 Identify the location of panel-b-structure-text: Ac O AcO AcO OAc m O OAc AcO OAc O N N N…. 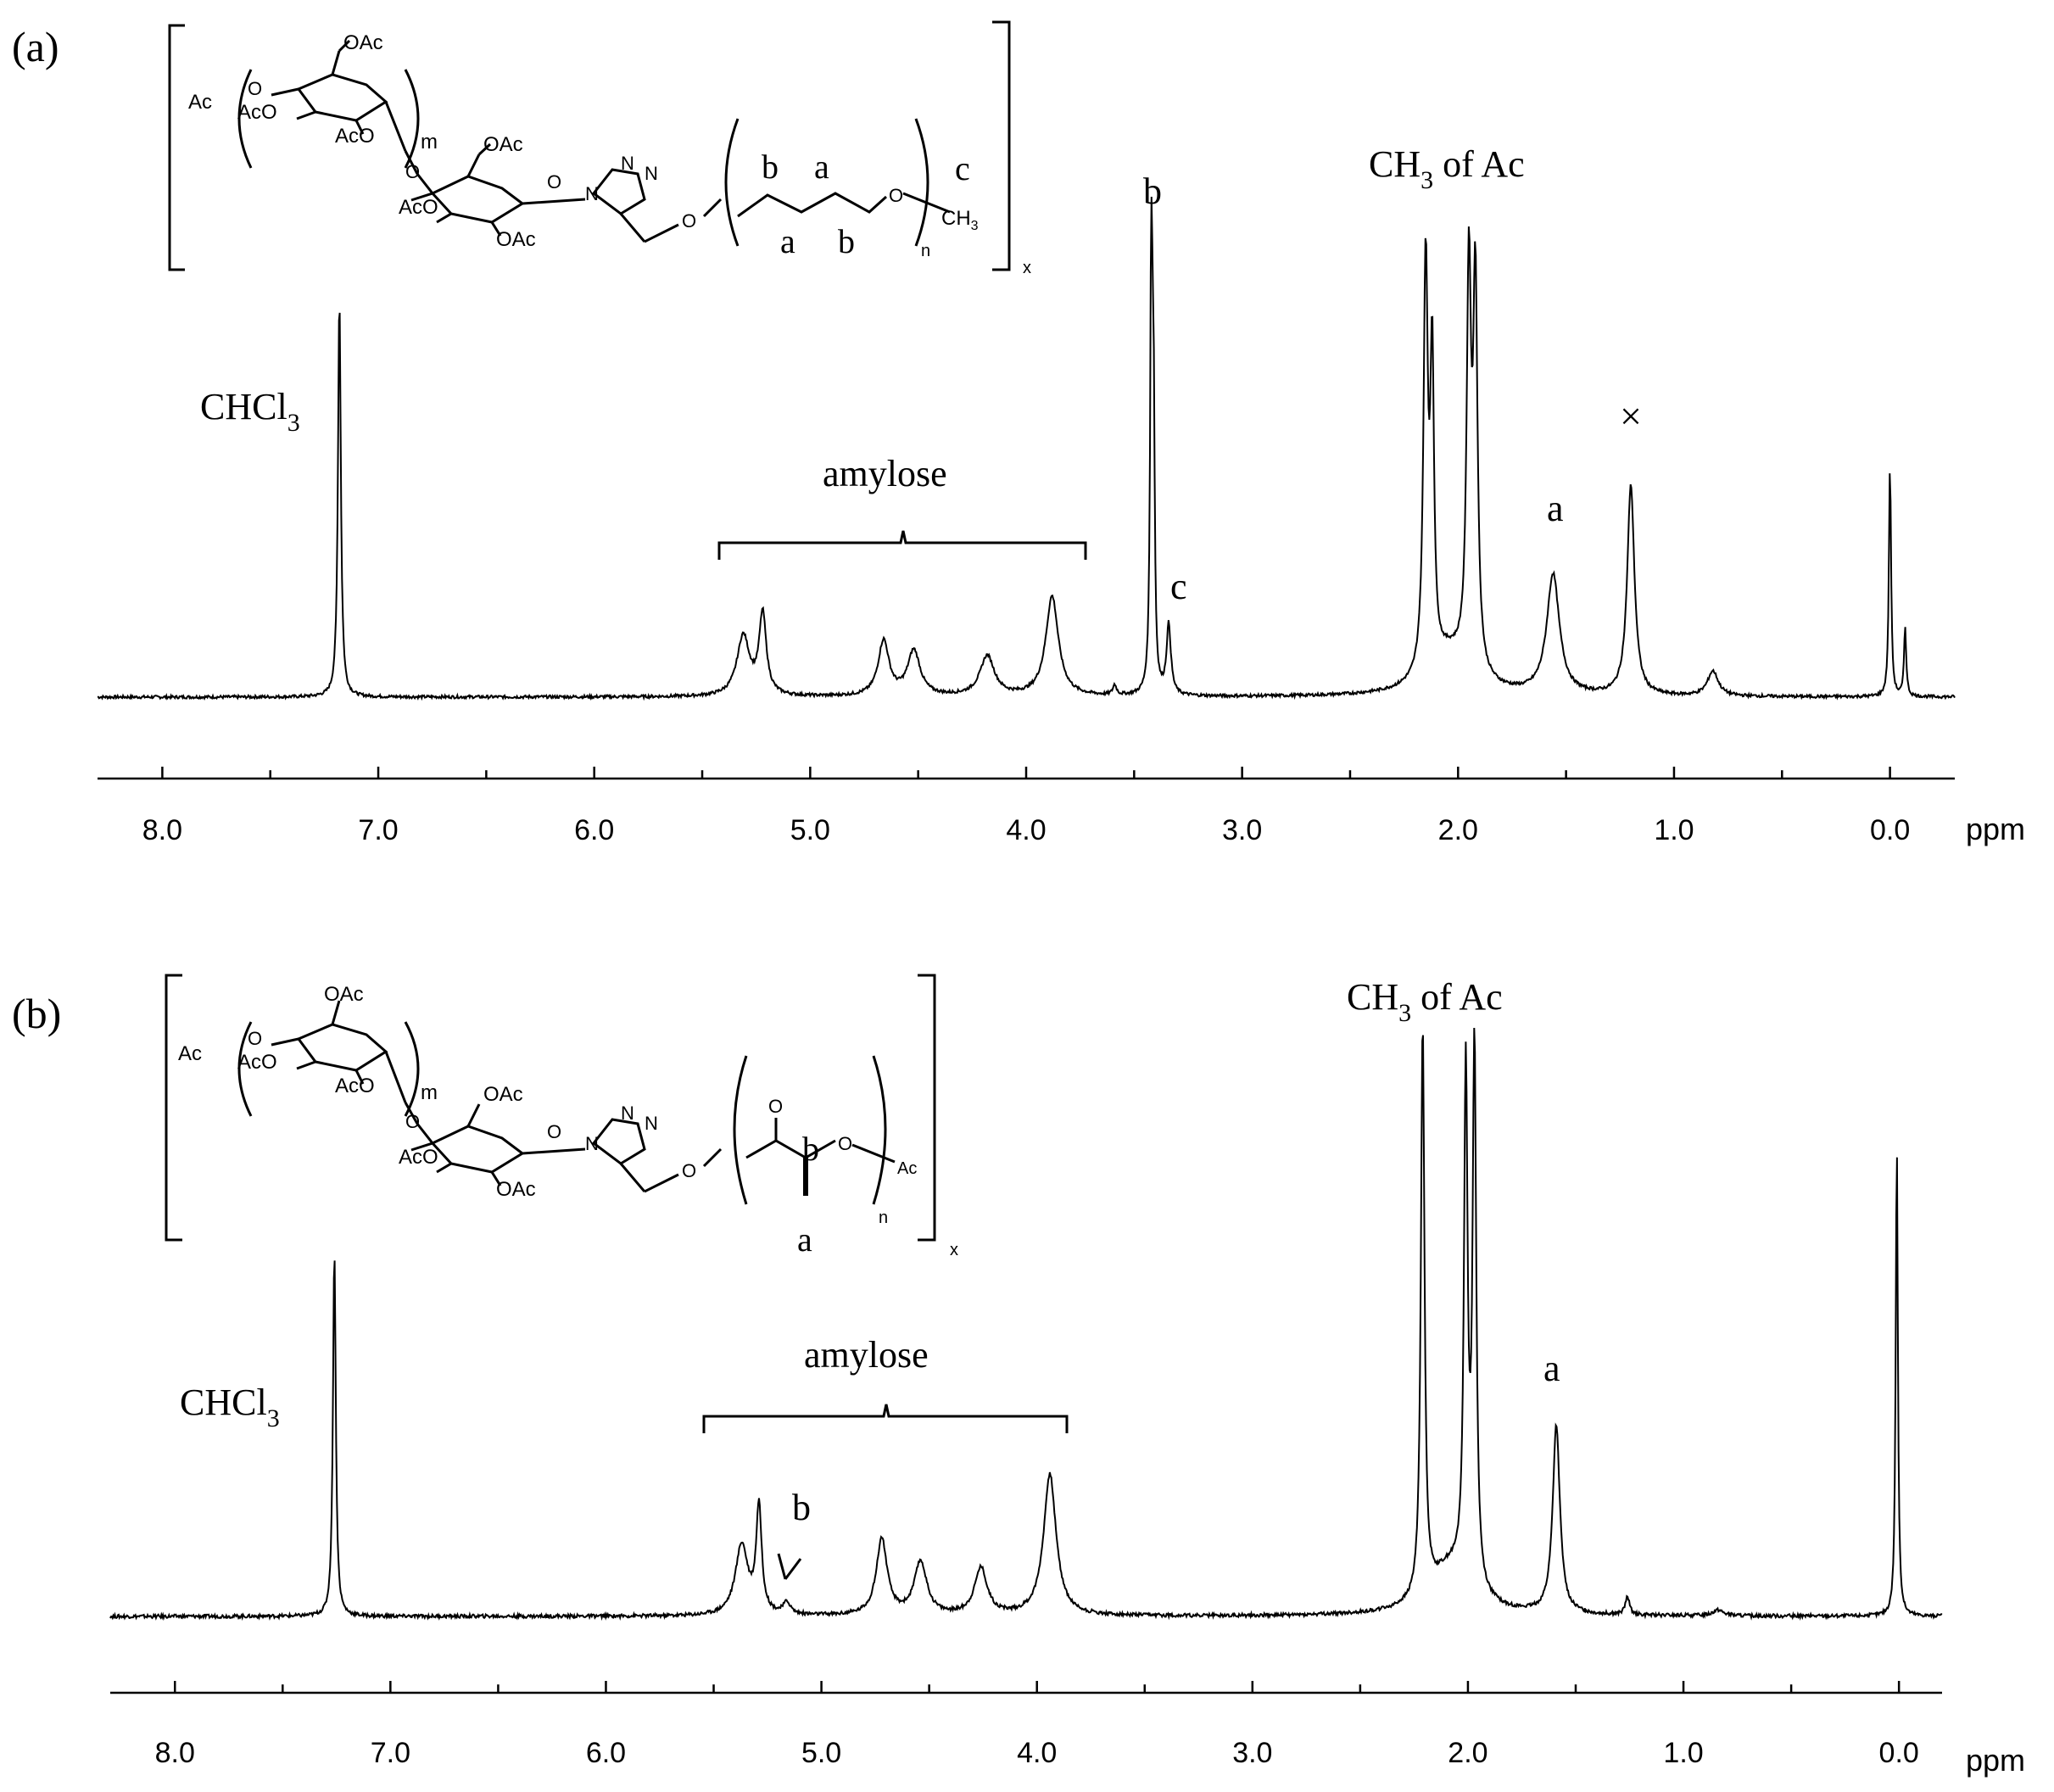
(568, 1121).